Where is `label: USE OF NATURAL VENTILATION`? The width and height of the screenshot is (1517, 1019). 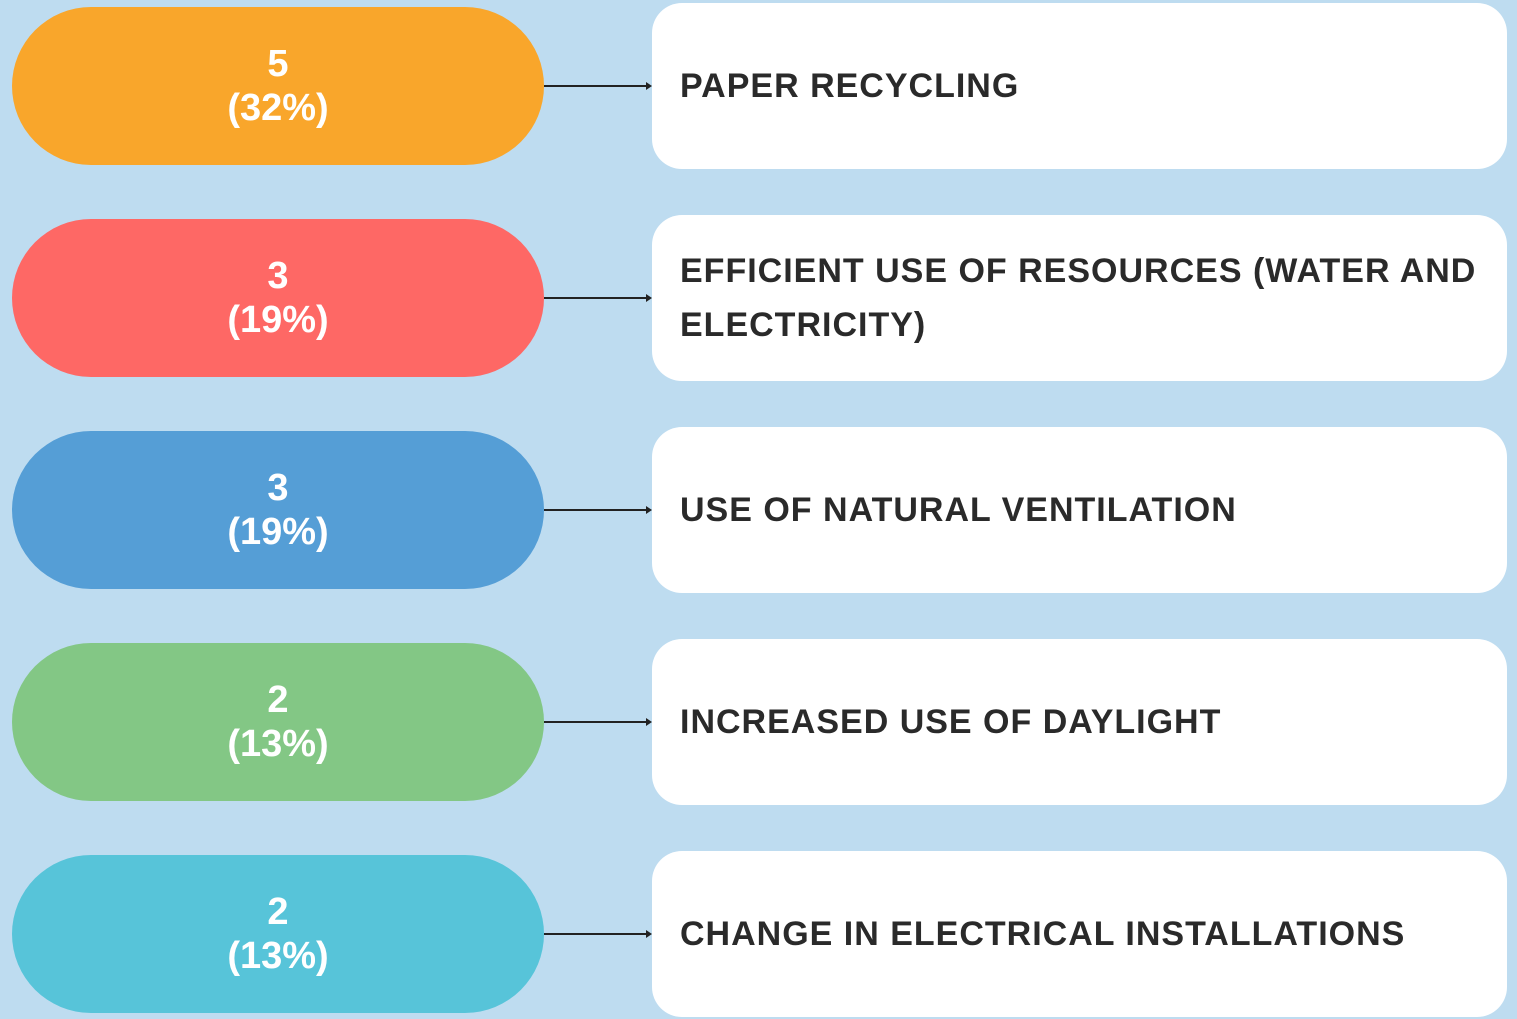
label: USE OF NATURAL VENTILATION is located at coordinates (958, 510).